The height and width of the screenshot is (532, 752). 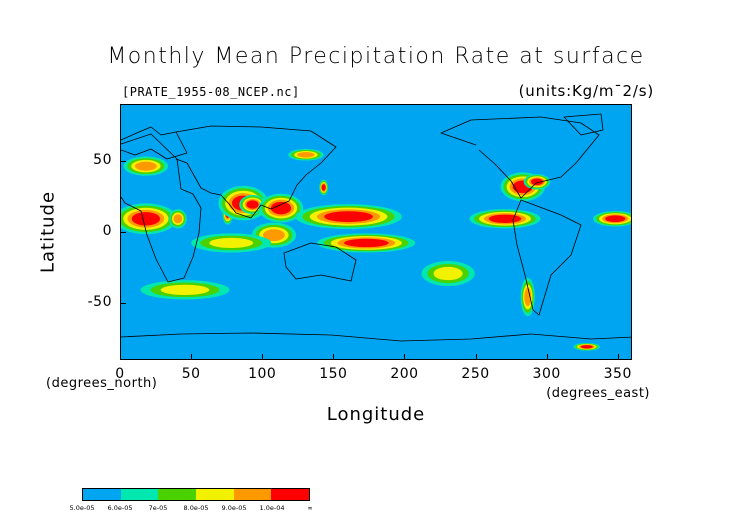 I want to click on coastline-antarctica, so click(x=376, y=337).